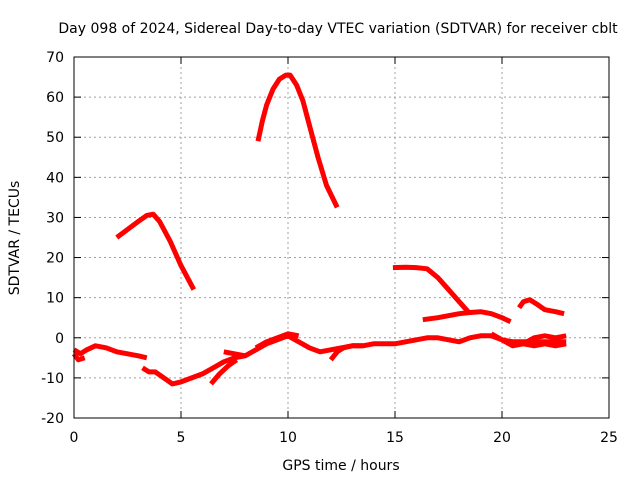 The image size is (640, 480). Describe the element at coordinates (55, 259) in the screenshot. I see `y-tick-label: 20` at that location.